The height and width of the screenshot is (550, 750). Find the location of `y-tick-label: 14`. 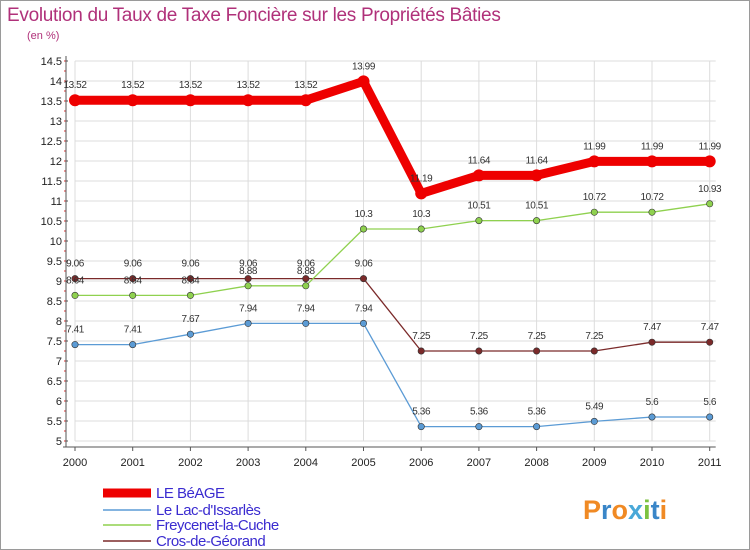

y-tick-label: 14 is located at coordinates (56, 82).